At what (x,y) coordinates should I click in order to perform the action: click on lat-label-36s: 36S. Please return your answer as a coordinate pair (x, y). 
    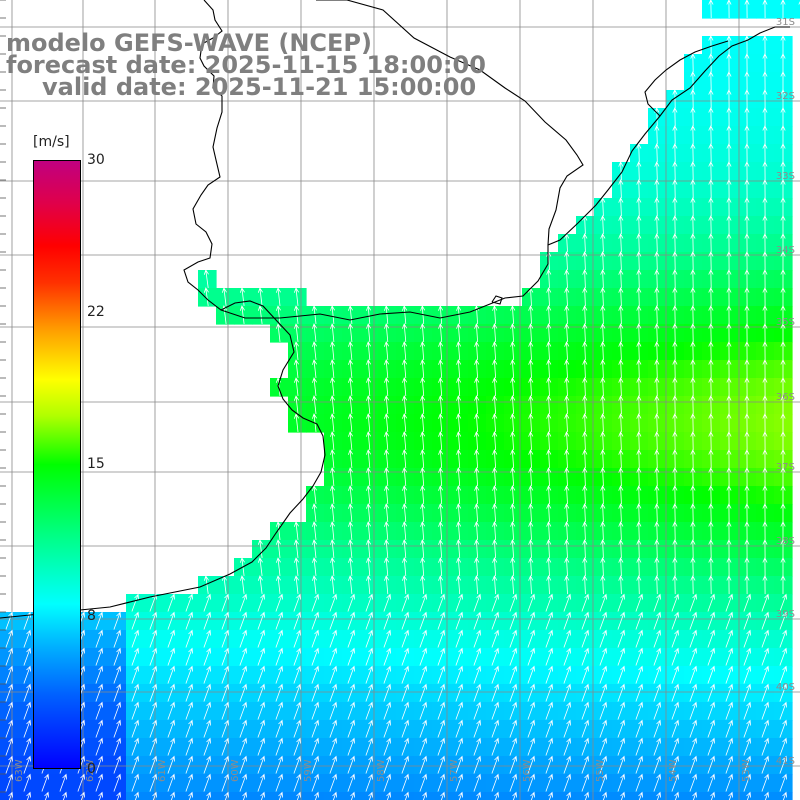
    Looking at the image, I should click on (785, 397).